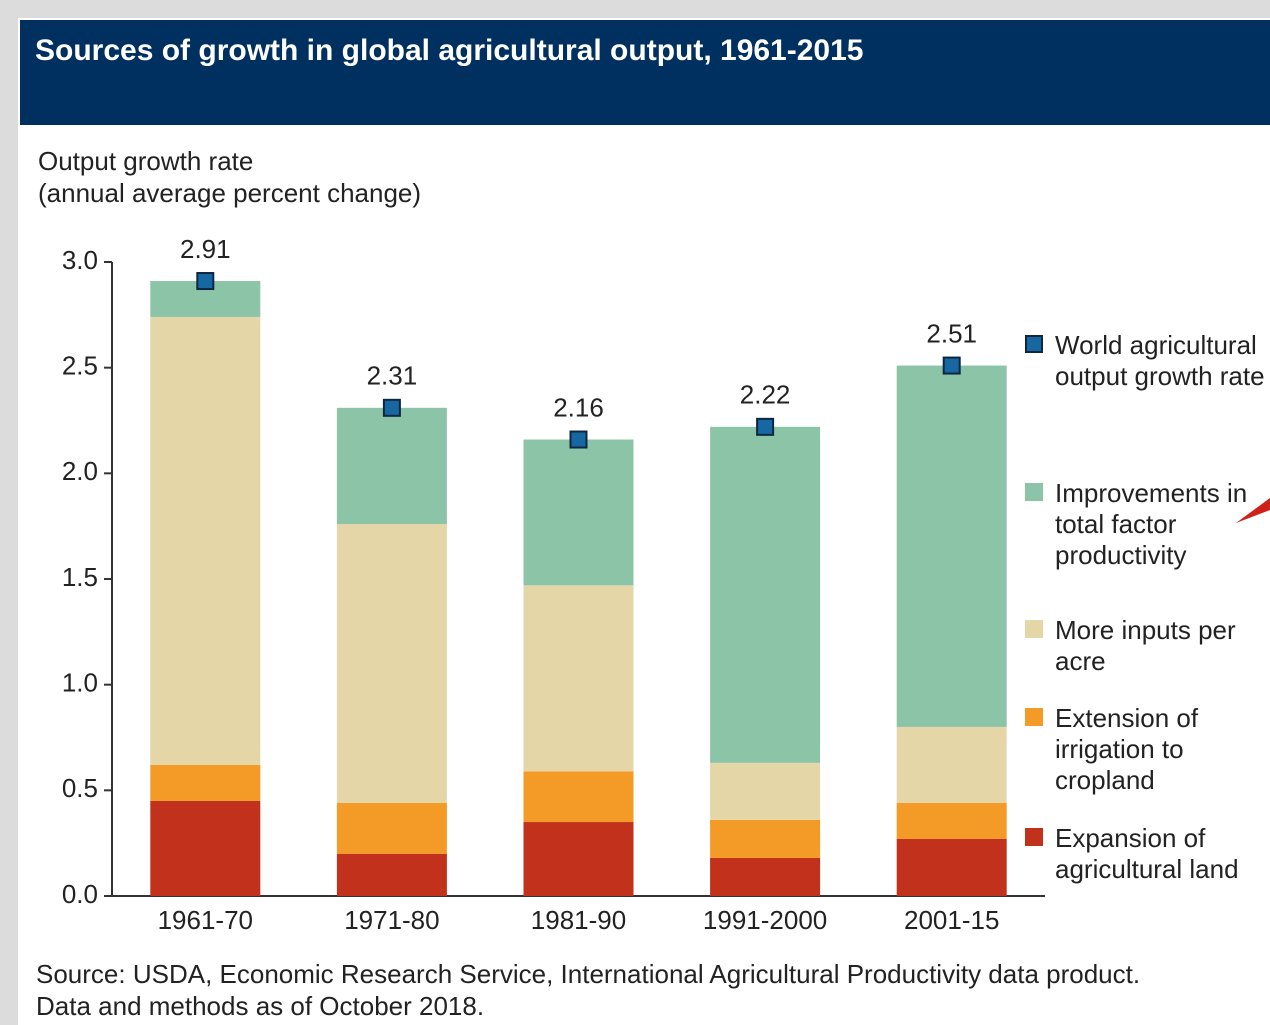 The image size is (1270, 1025). Describe the element at coordinates (80, 683) in the screenshot. I see `y-tick-label: 1.0` at that location.